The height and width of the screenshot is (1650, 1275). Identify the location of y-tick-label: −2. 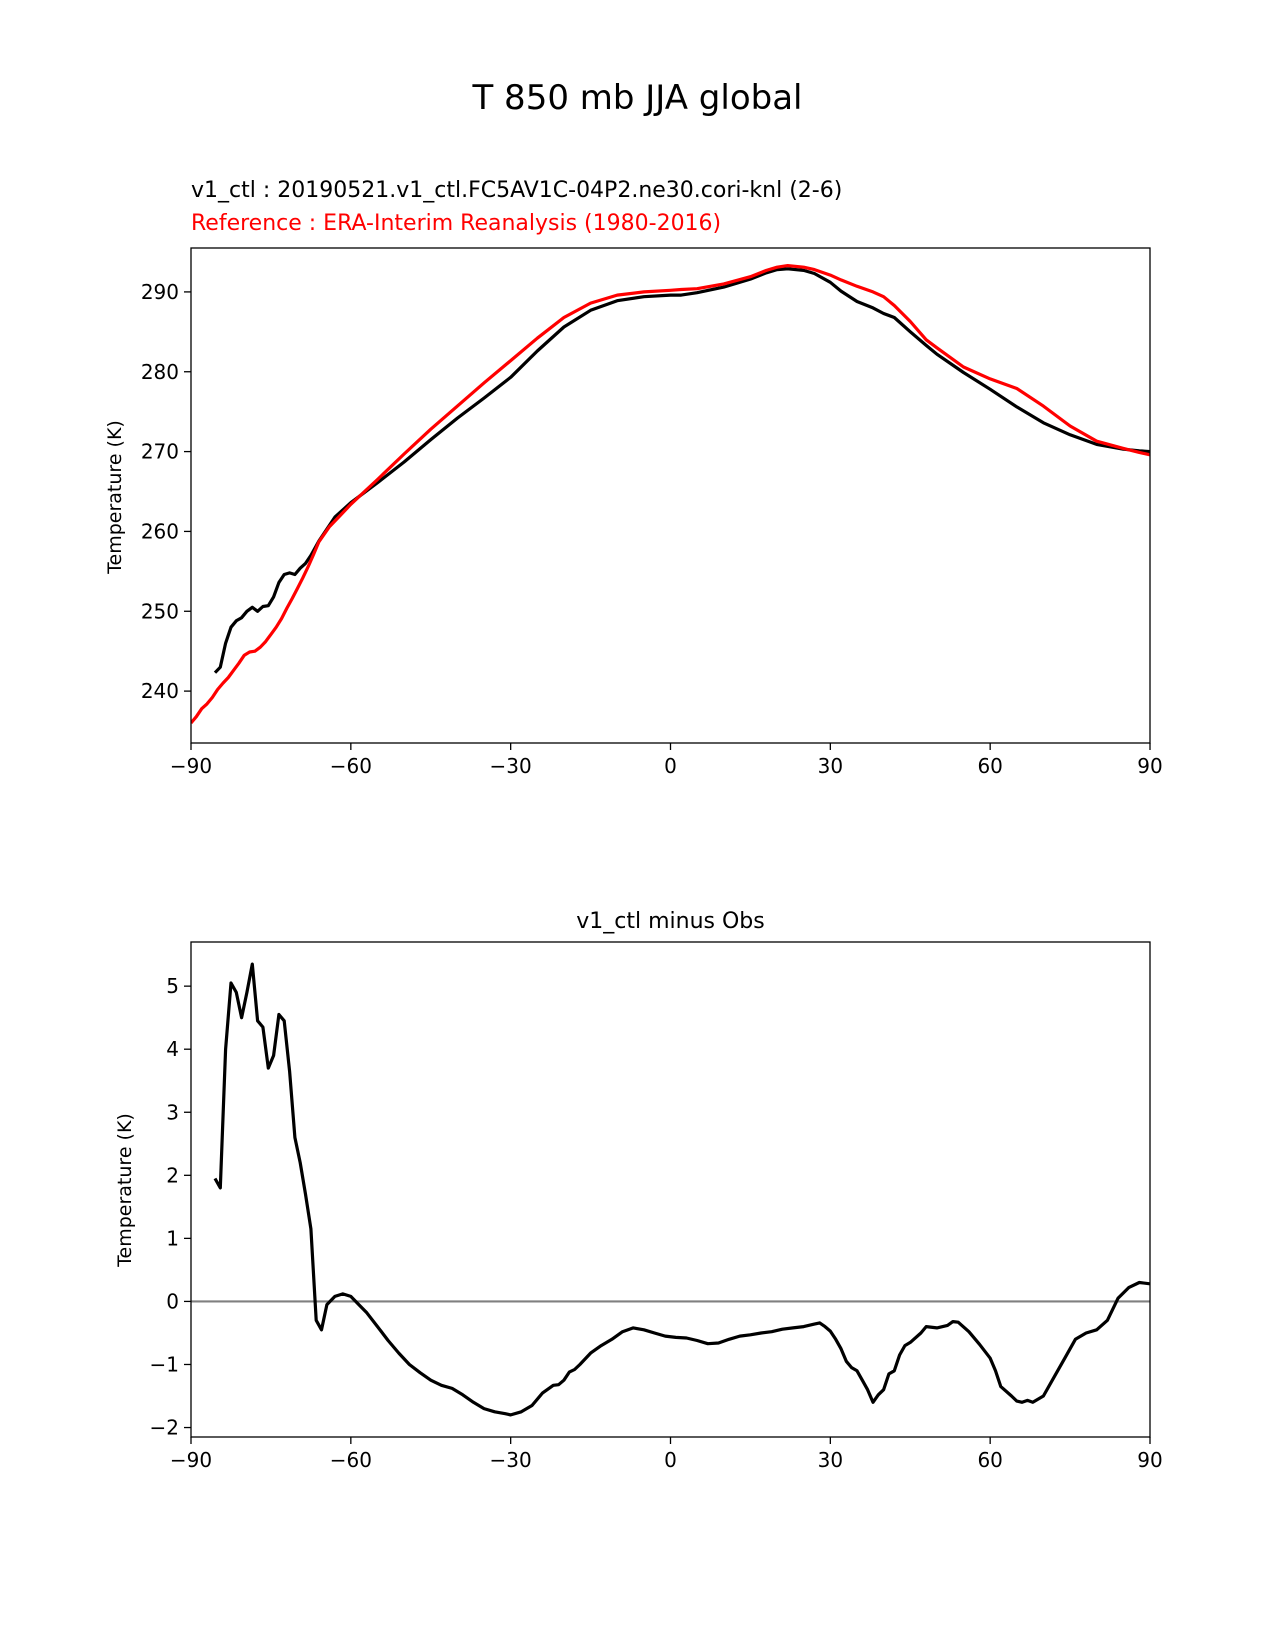
(164, 1428).